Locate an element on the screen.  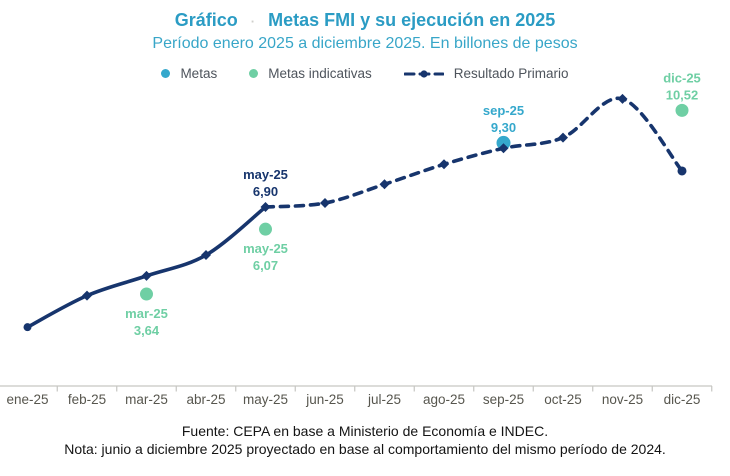
legend-item-metas: Metas is located at coordinates (189, 73).